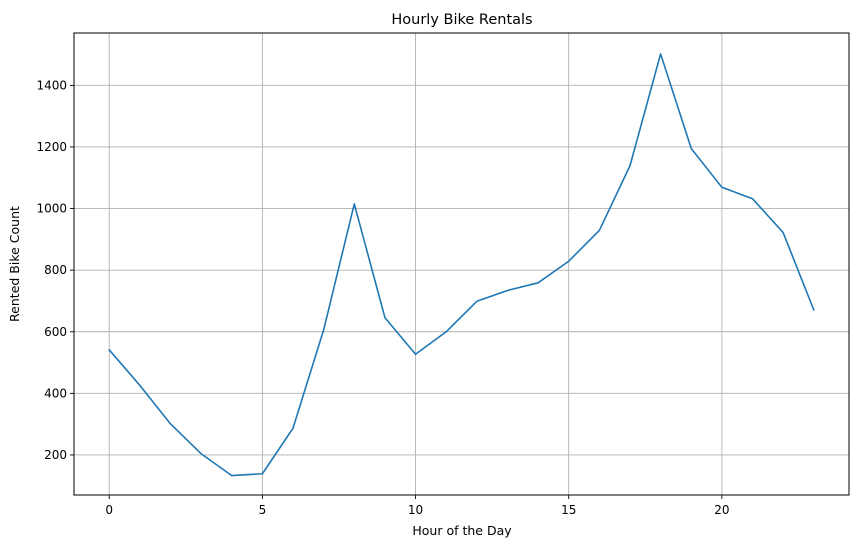 Image resolution: width=859 pixels, height=547 pixels. Describe the element at coordinates (461, 20) in the screenshot. I see `chart-title: Hourly Bike Rentals` at that location.